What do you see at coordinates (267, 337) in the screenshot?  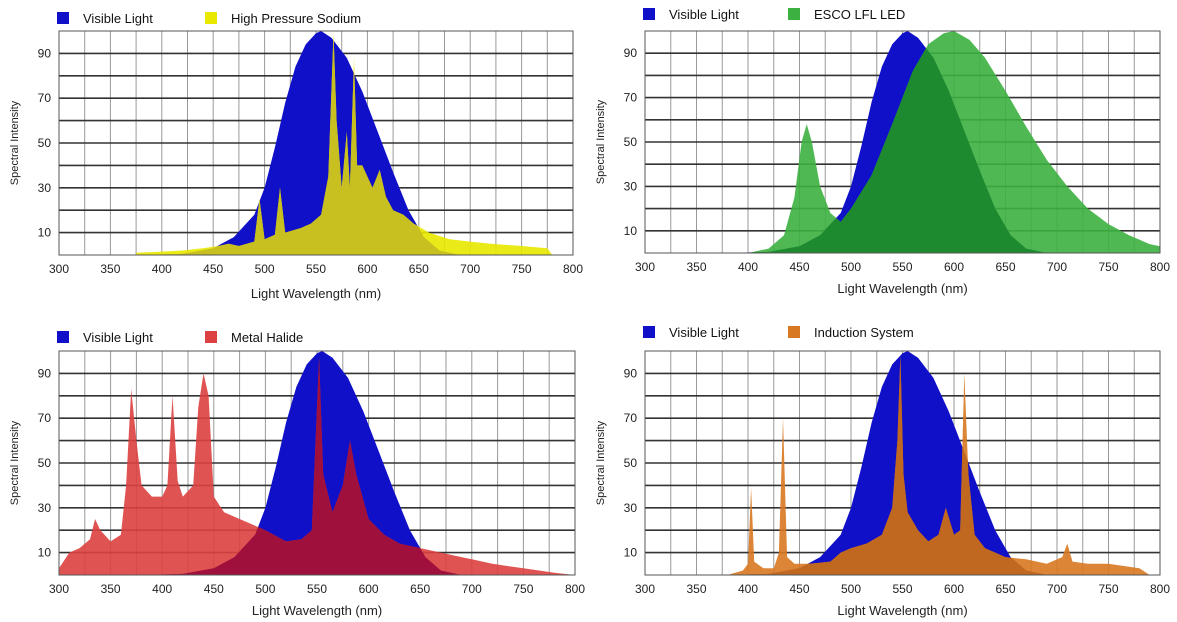 I see `legend-label: Metal Halide` at bounding box center [267, 337].